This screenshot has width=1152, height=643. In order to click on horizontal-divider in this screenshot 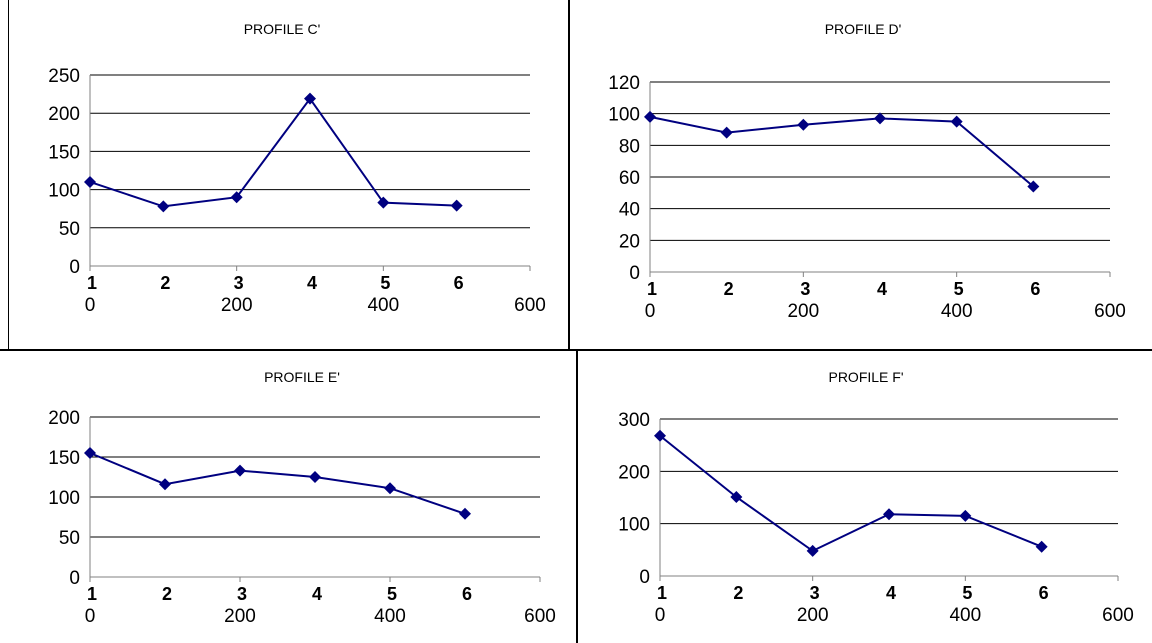, I will do `click(576, 350)`.